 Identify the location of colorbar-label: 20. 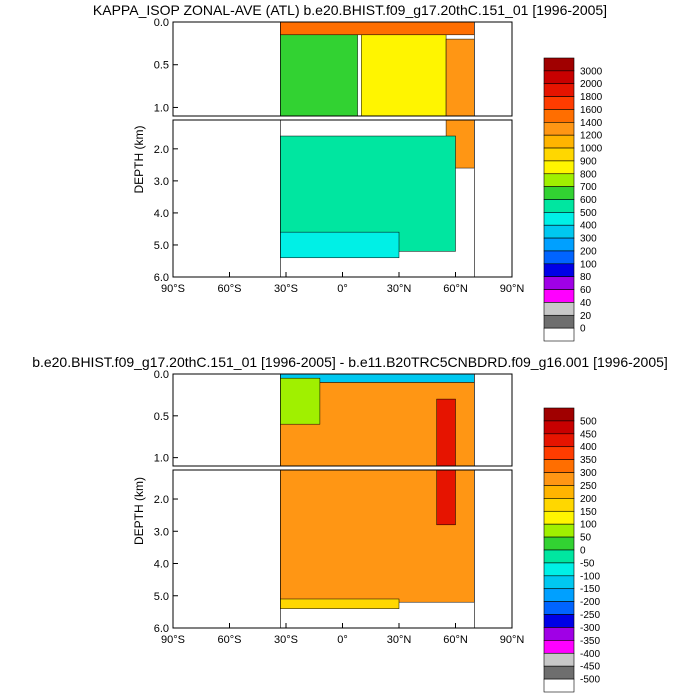
(586, 316).